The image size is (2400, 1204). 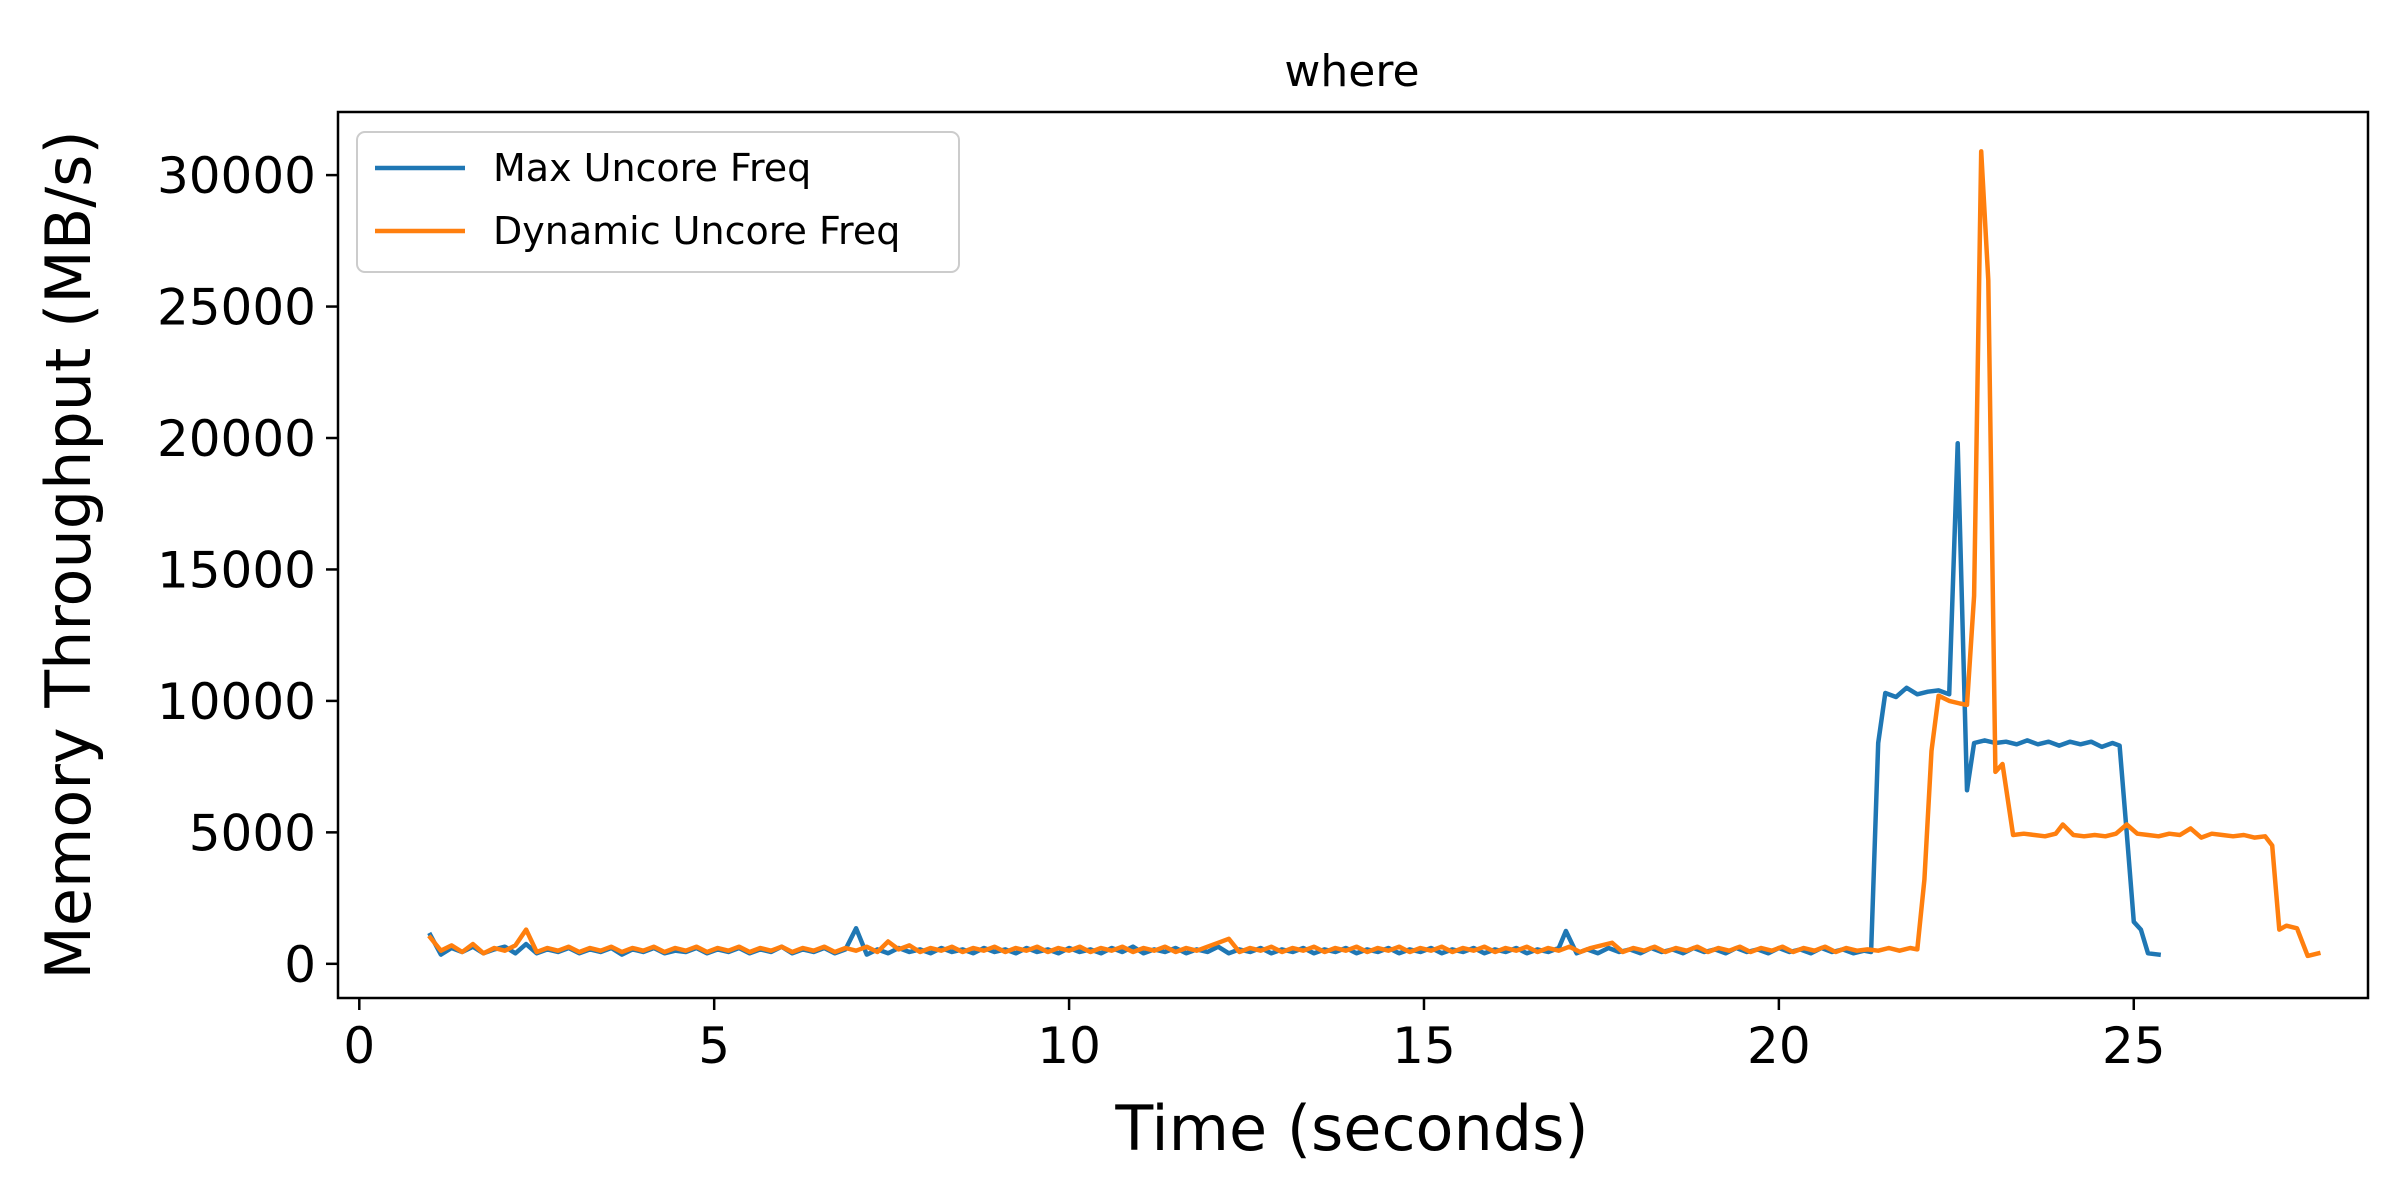 I want to click on y-tick-label: 20000, so click(x=236, y=439).